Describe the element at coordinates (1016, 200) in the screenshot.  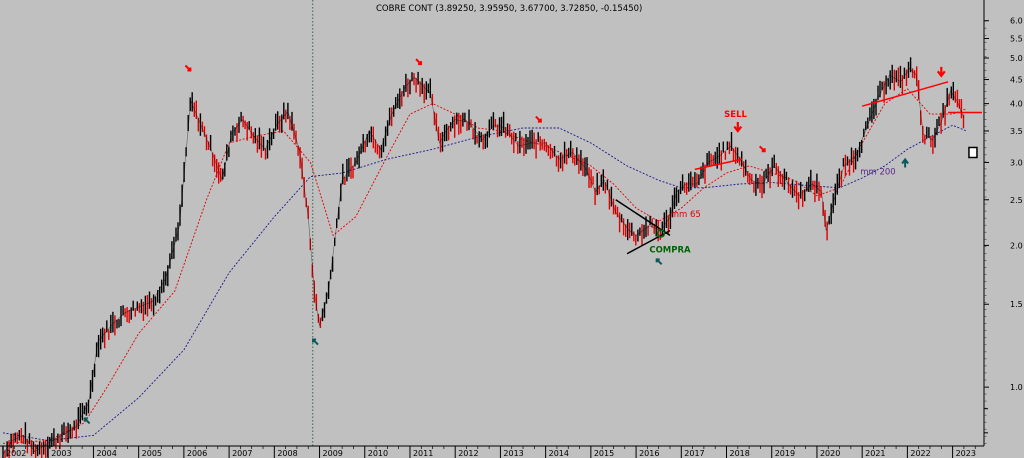
I see `y-tick-label: 2.5` at that location.